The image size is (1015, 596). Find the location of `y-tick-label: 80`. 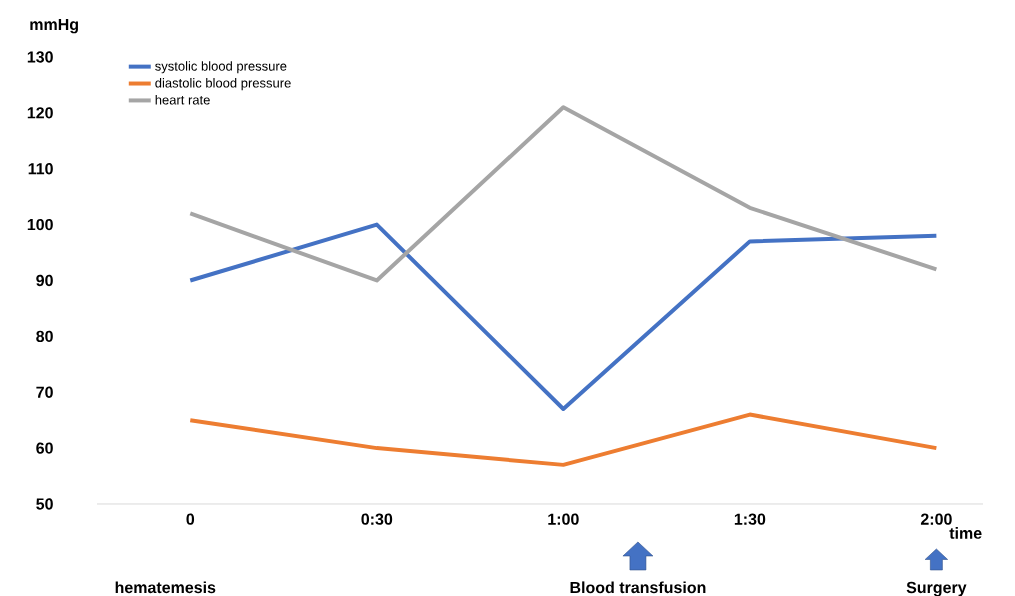

y-tick-label: 80 is located at coordinates (44, 336).